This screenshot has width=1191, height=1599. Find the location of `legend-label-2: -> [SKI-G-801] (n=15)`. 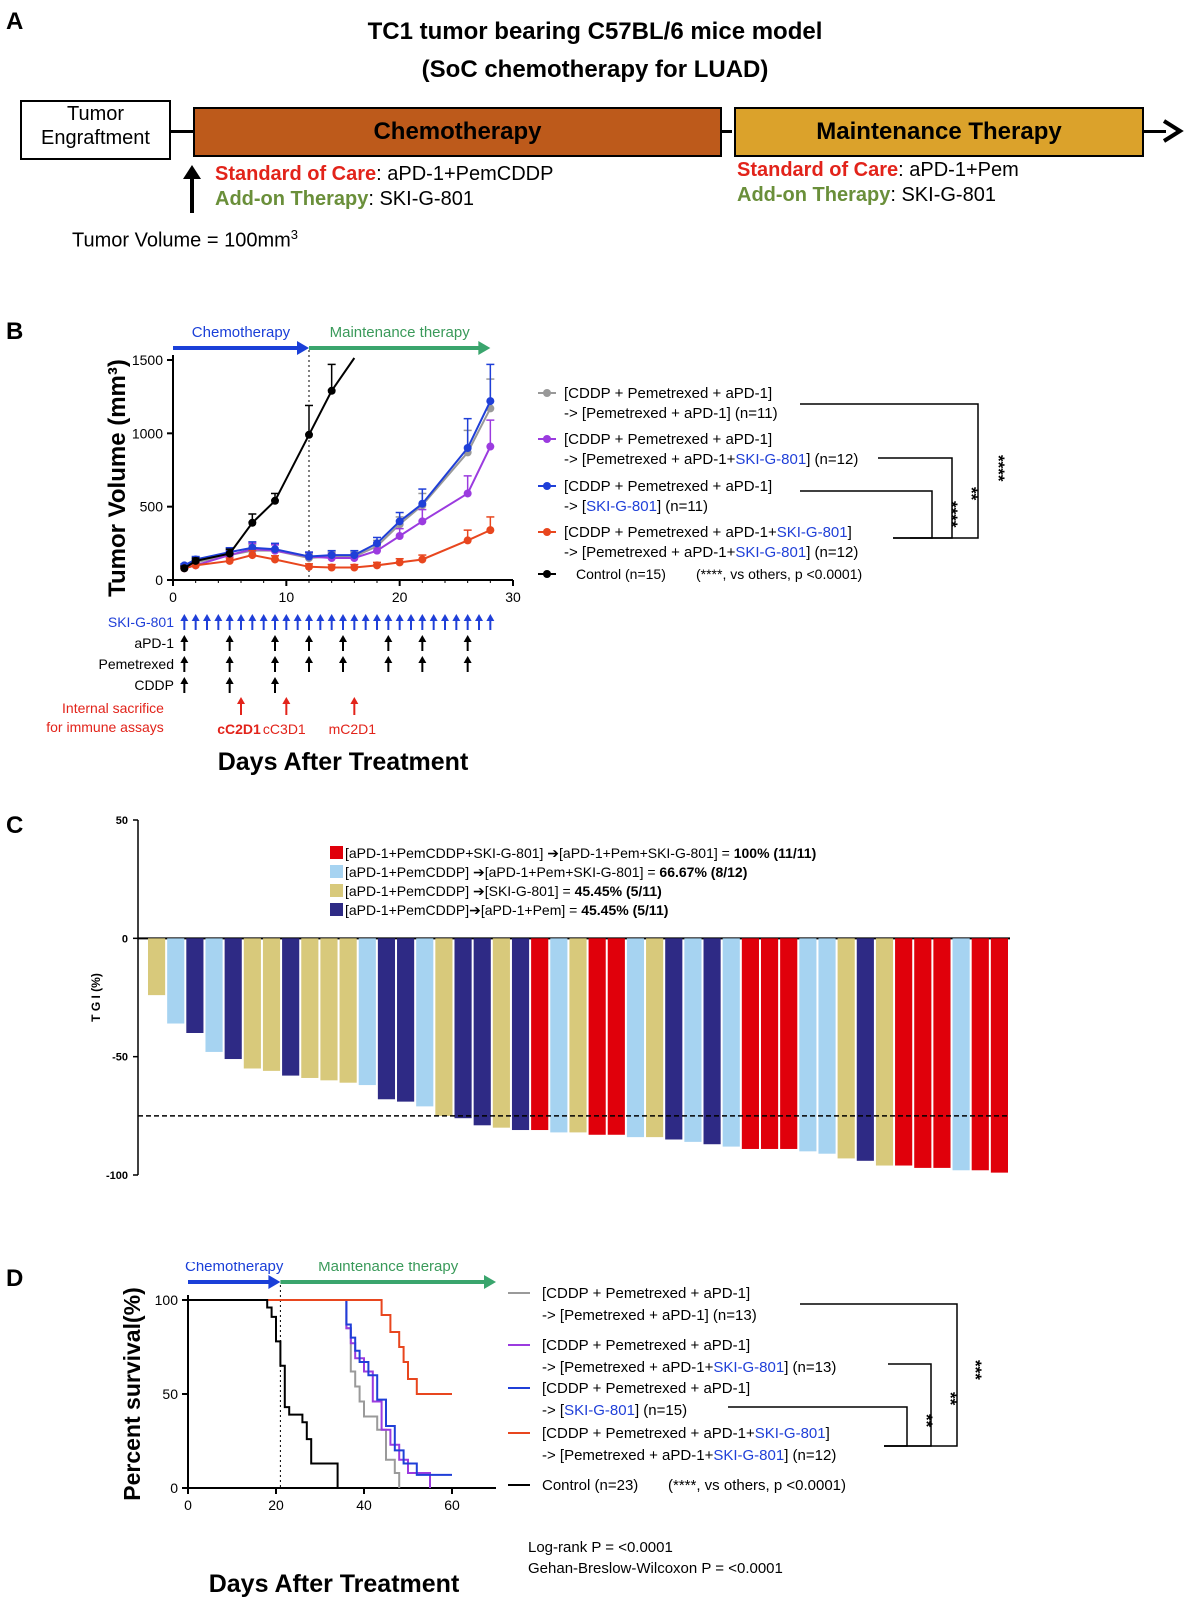

legend-label-2: -> [SKI-G-801] (n=15) is located at coordinates (614, 1410).